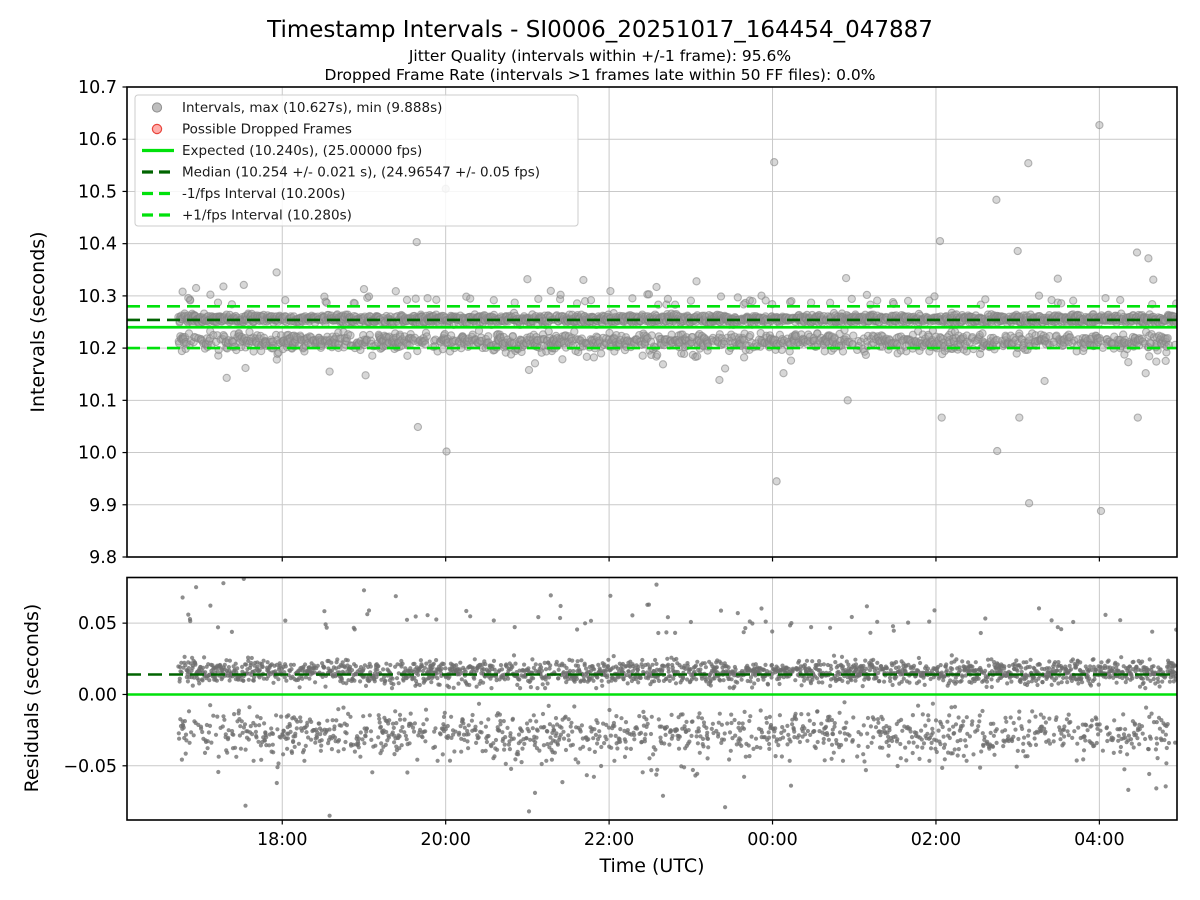  I want to click on y-tick-label: 10.1, so click(97, 401).